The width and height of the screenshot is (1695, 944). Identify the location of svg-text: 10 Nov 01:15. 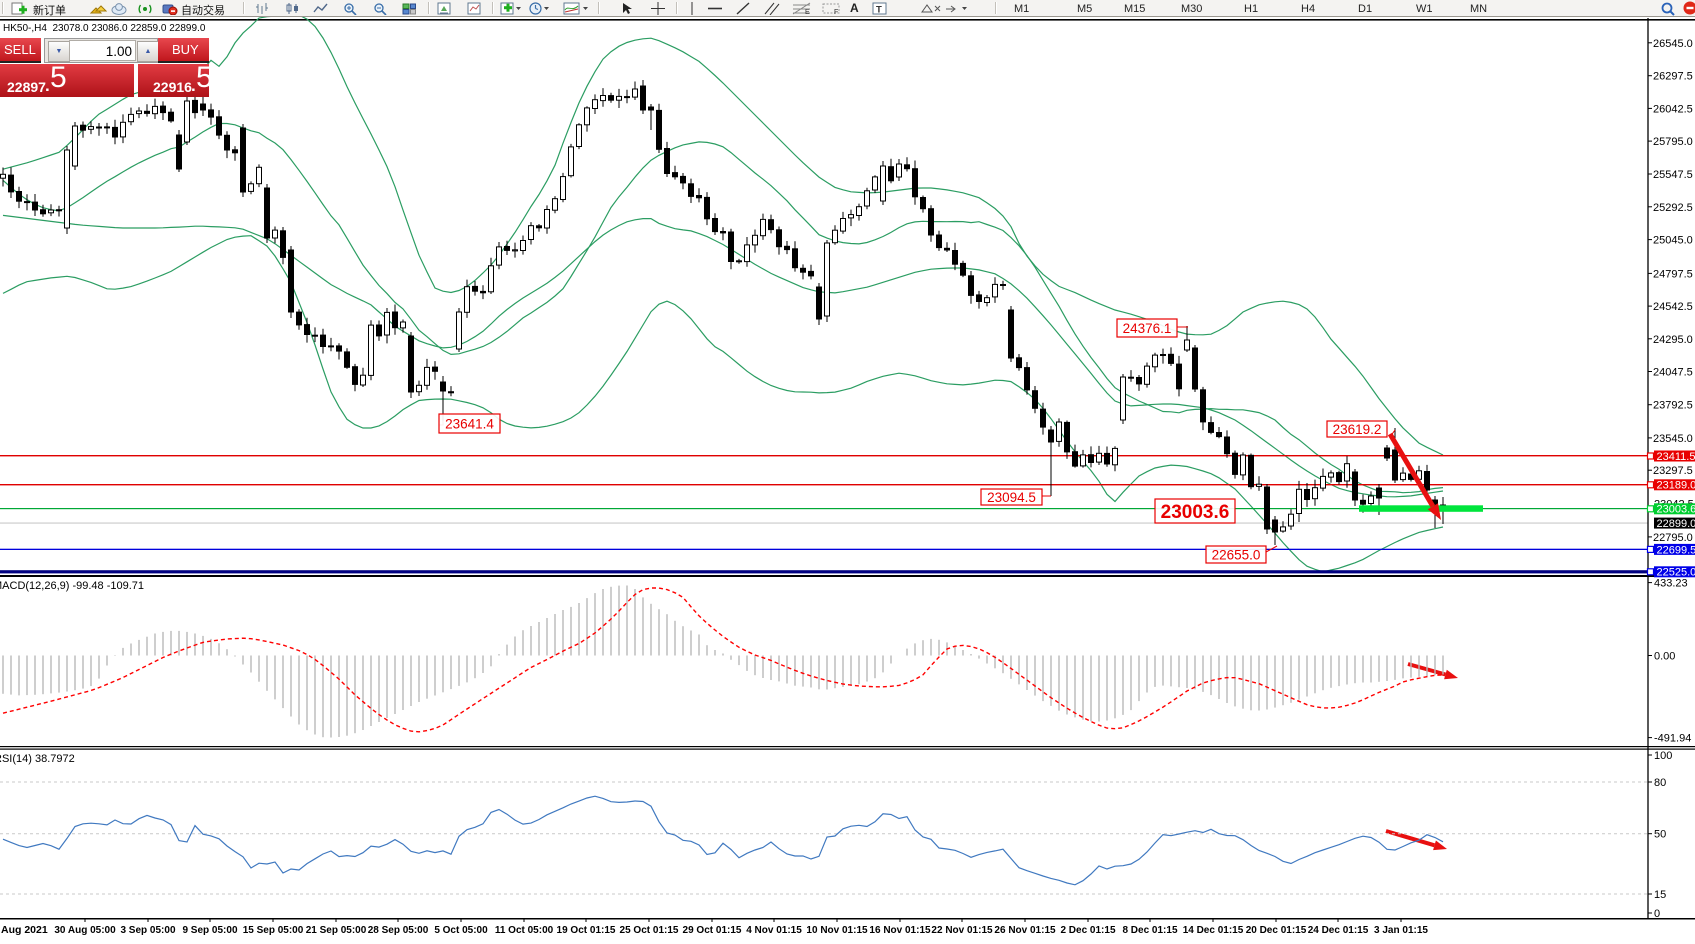
(837, 930).